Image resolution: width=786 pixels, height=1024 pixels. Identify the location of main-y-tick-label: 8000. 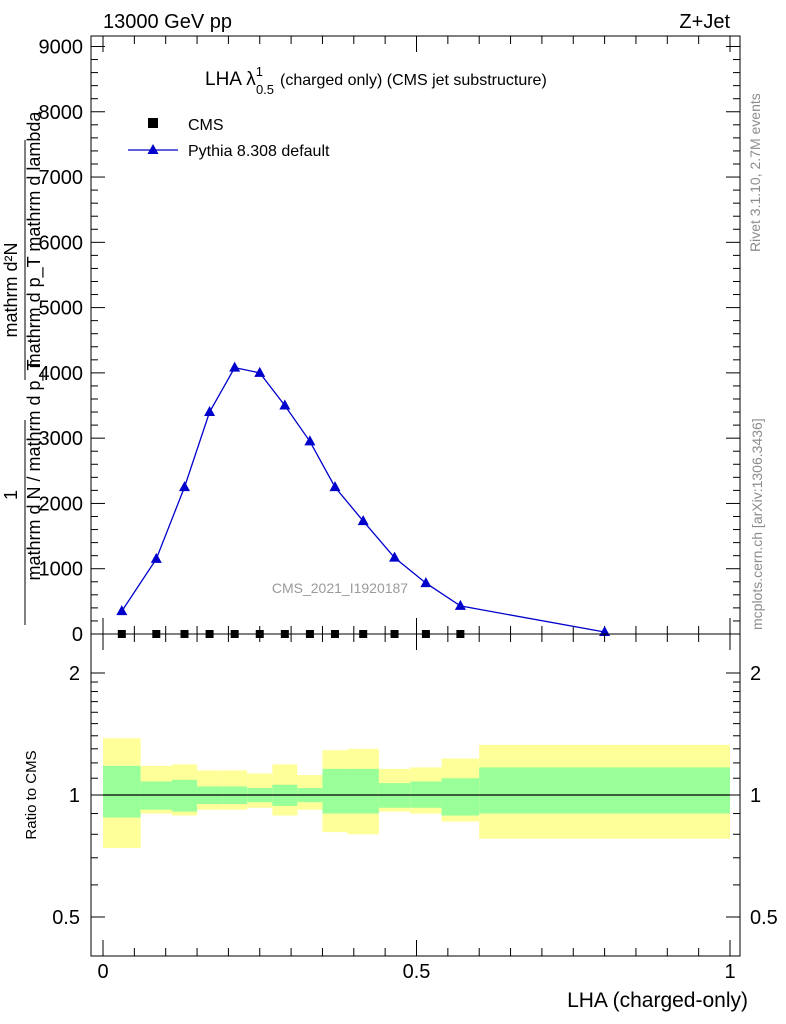
(61, 113).